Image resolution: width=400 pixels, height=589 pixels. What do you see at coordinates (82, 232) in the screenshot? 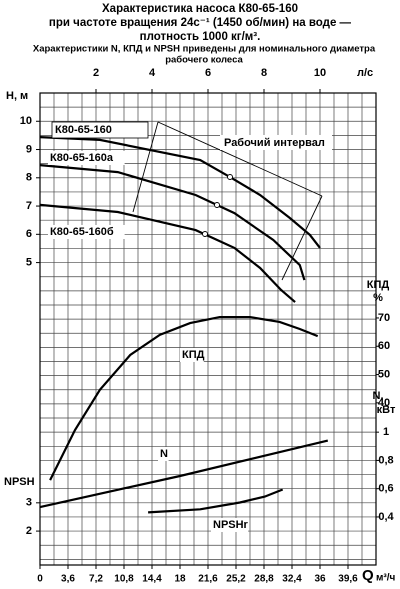
I see `series-label: К80-65-160б` at bounding box center [82, 232].